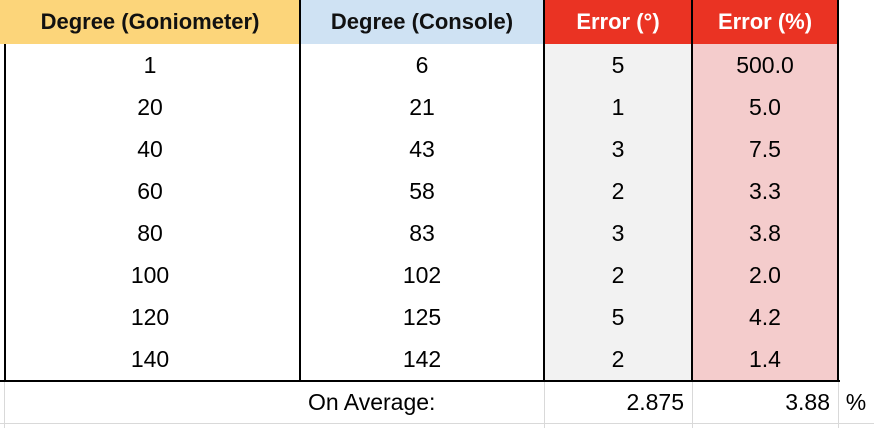  I want to click on table-cell-goniometer: 20, so click(150, 106).